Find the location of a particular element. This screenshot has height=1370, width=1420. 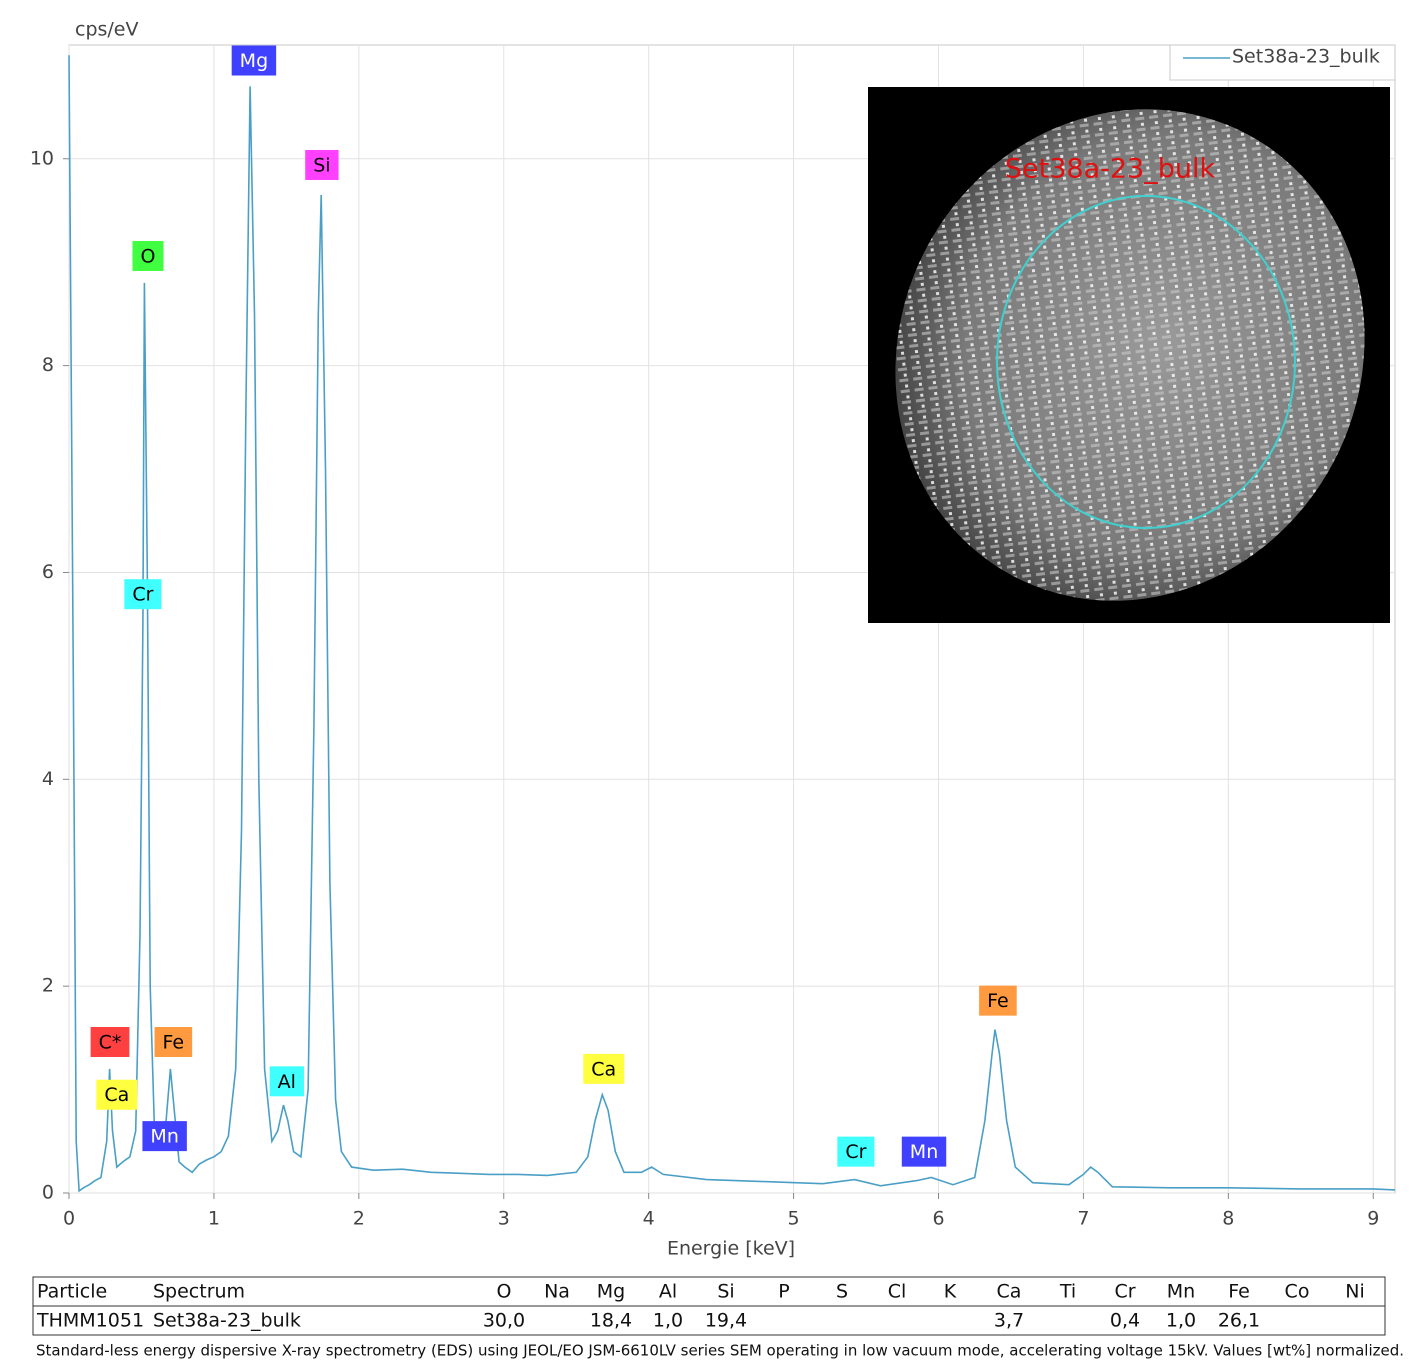

table-header-cell: Co is located at coordinates (1297, 1292).